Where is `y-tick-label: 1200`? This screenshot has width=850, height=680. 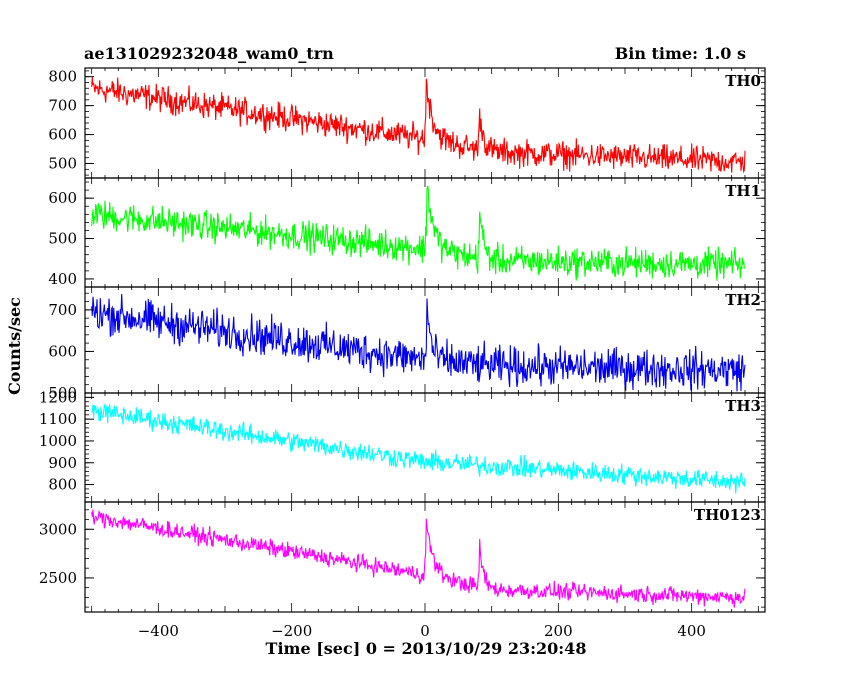
y-tick-label: 1200 is located at coordinates (58, 397).